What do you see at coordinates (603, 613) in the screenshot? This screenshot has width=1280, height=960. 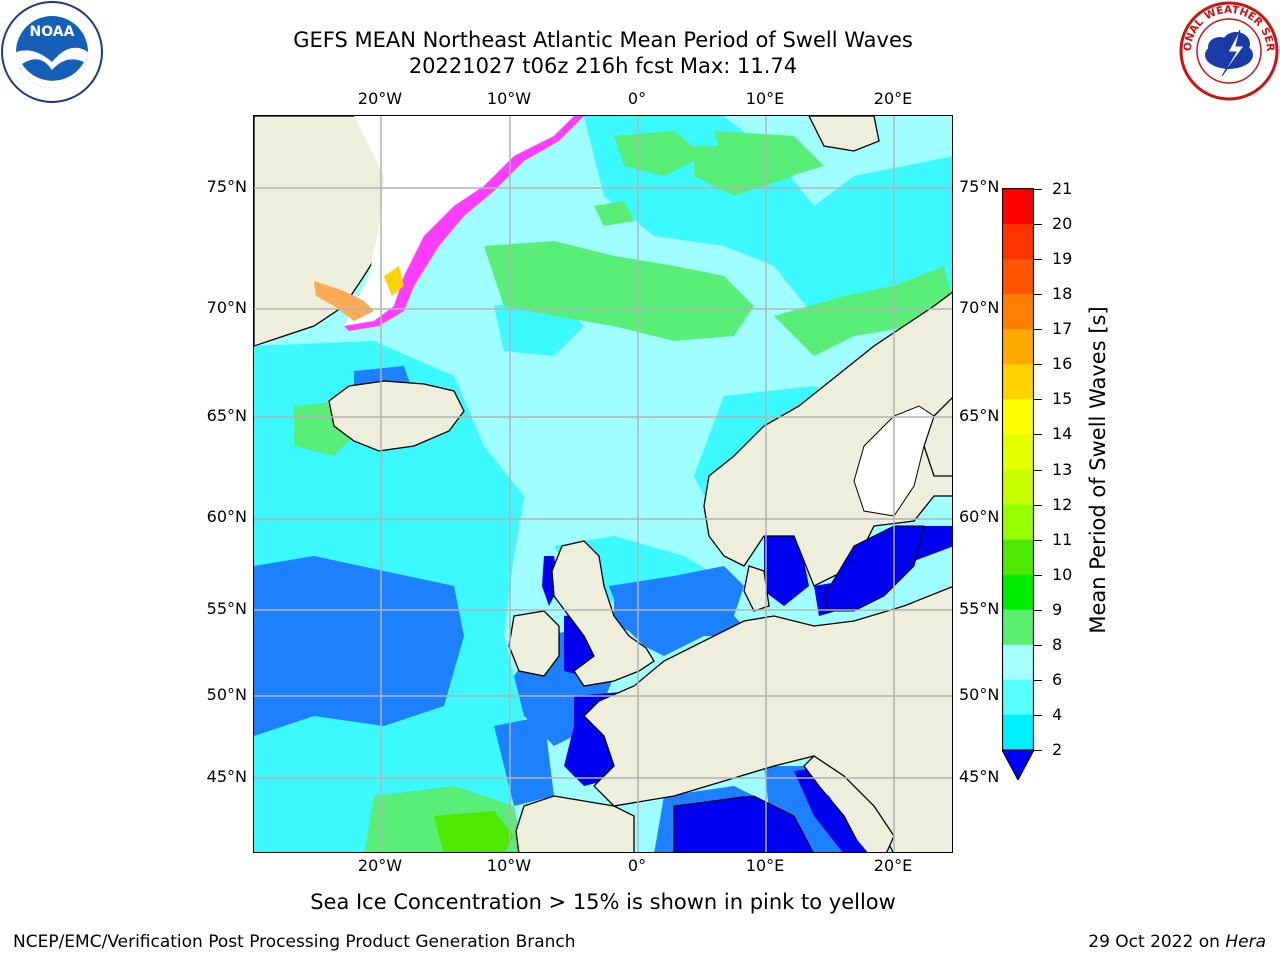 I see `land-great-britain` at bounding box center [603, 613].